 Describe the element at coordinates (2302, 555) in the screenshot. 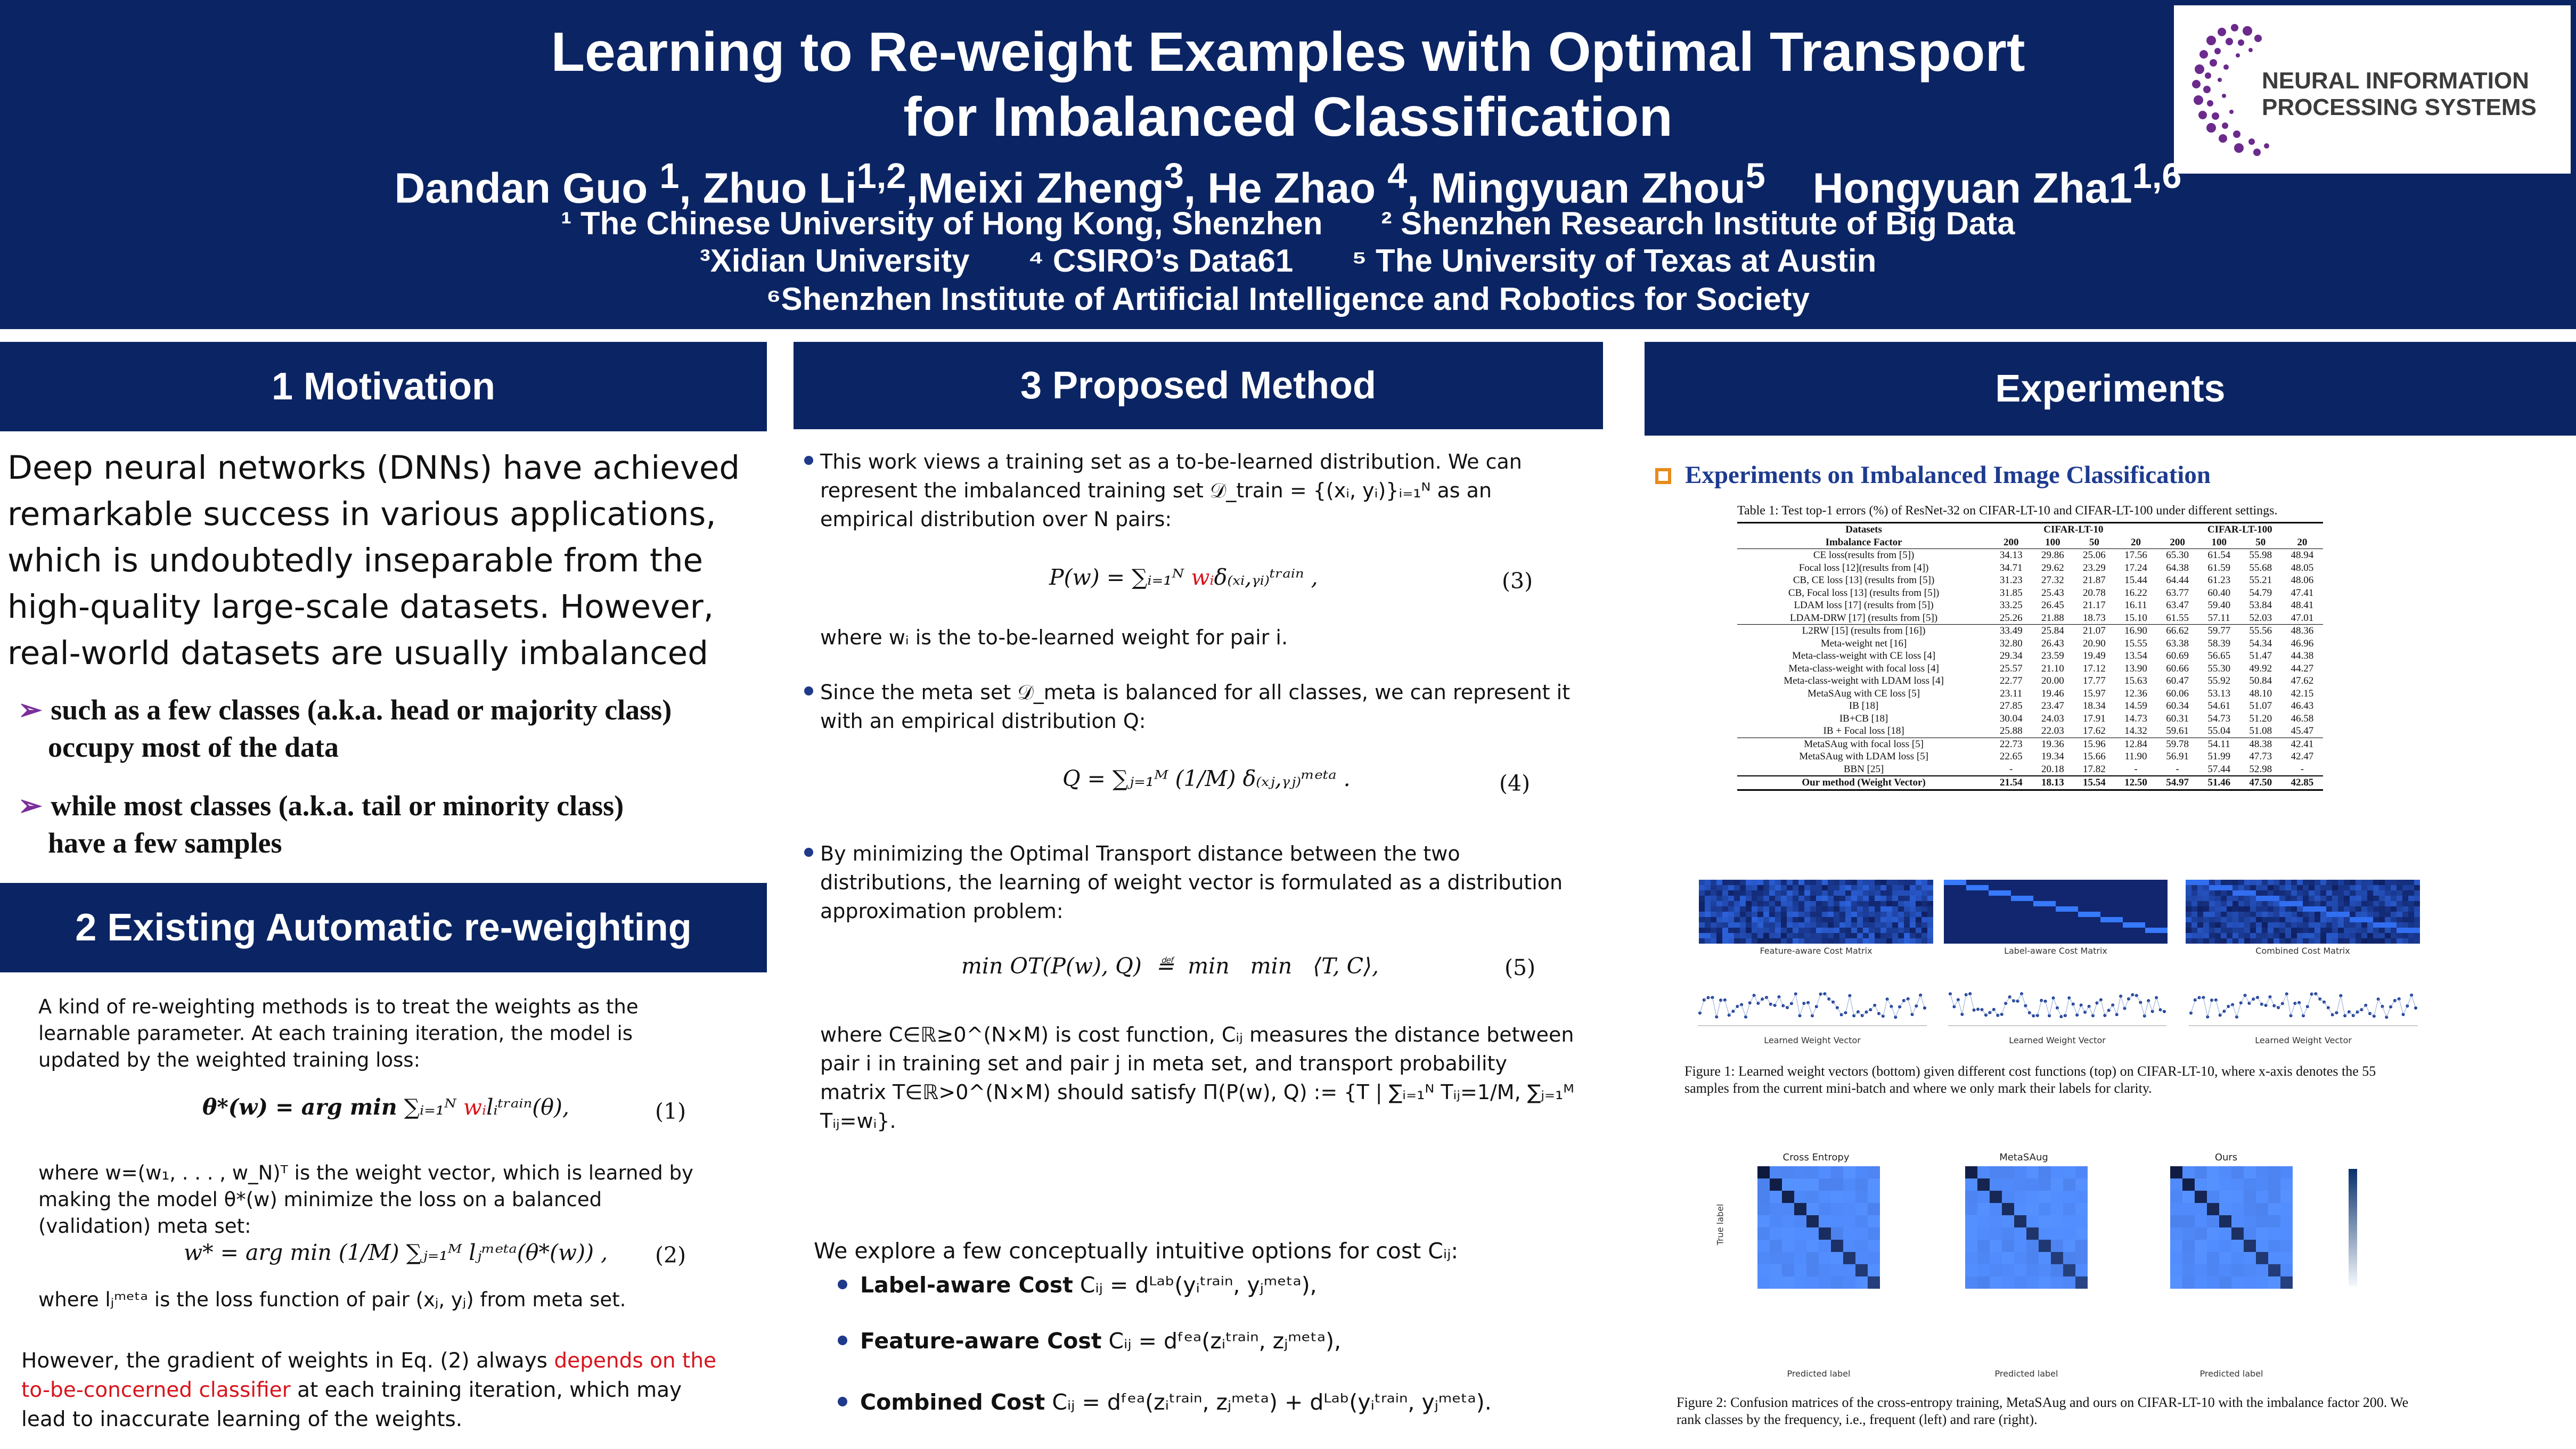

I see `table-cell: 48.94` at that location.